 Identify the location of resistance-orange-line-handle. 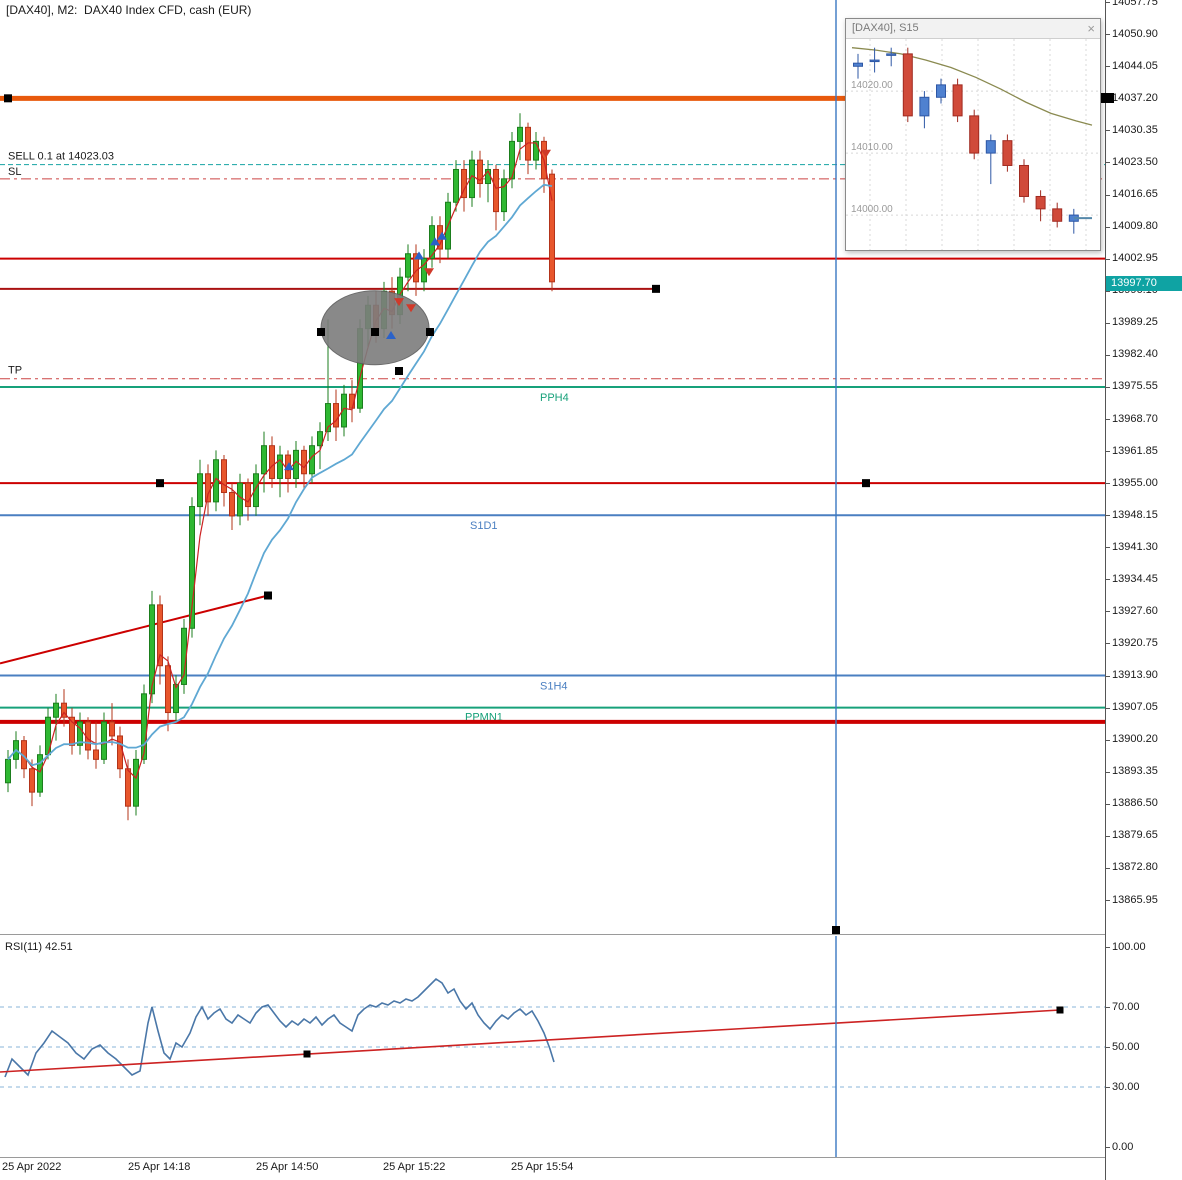
(8, 98).